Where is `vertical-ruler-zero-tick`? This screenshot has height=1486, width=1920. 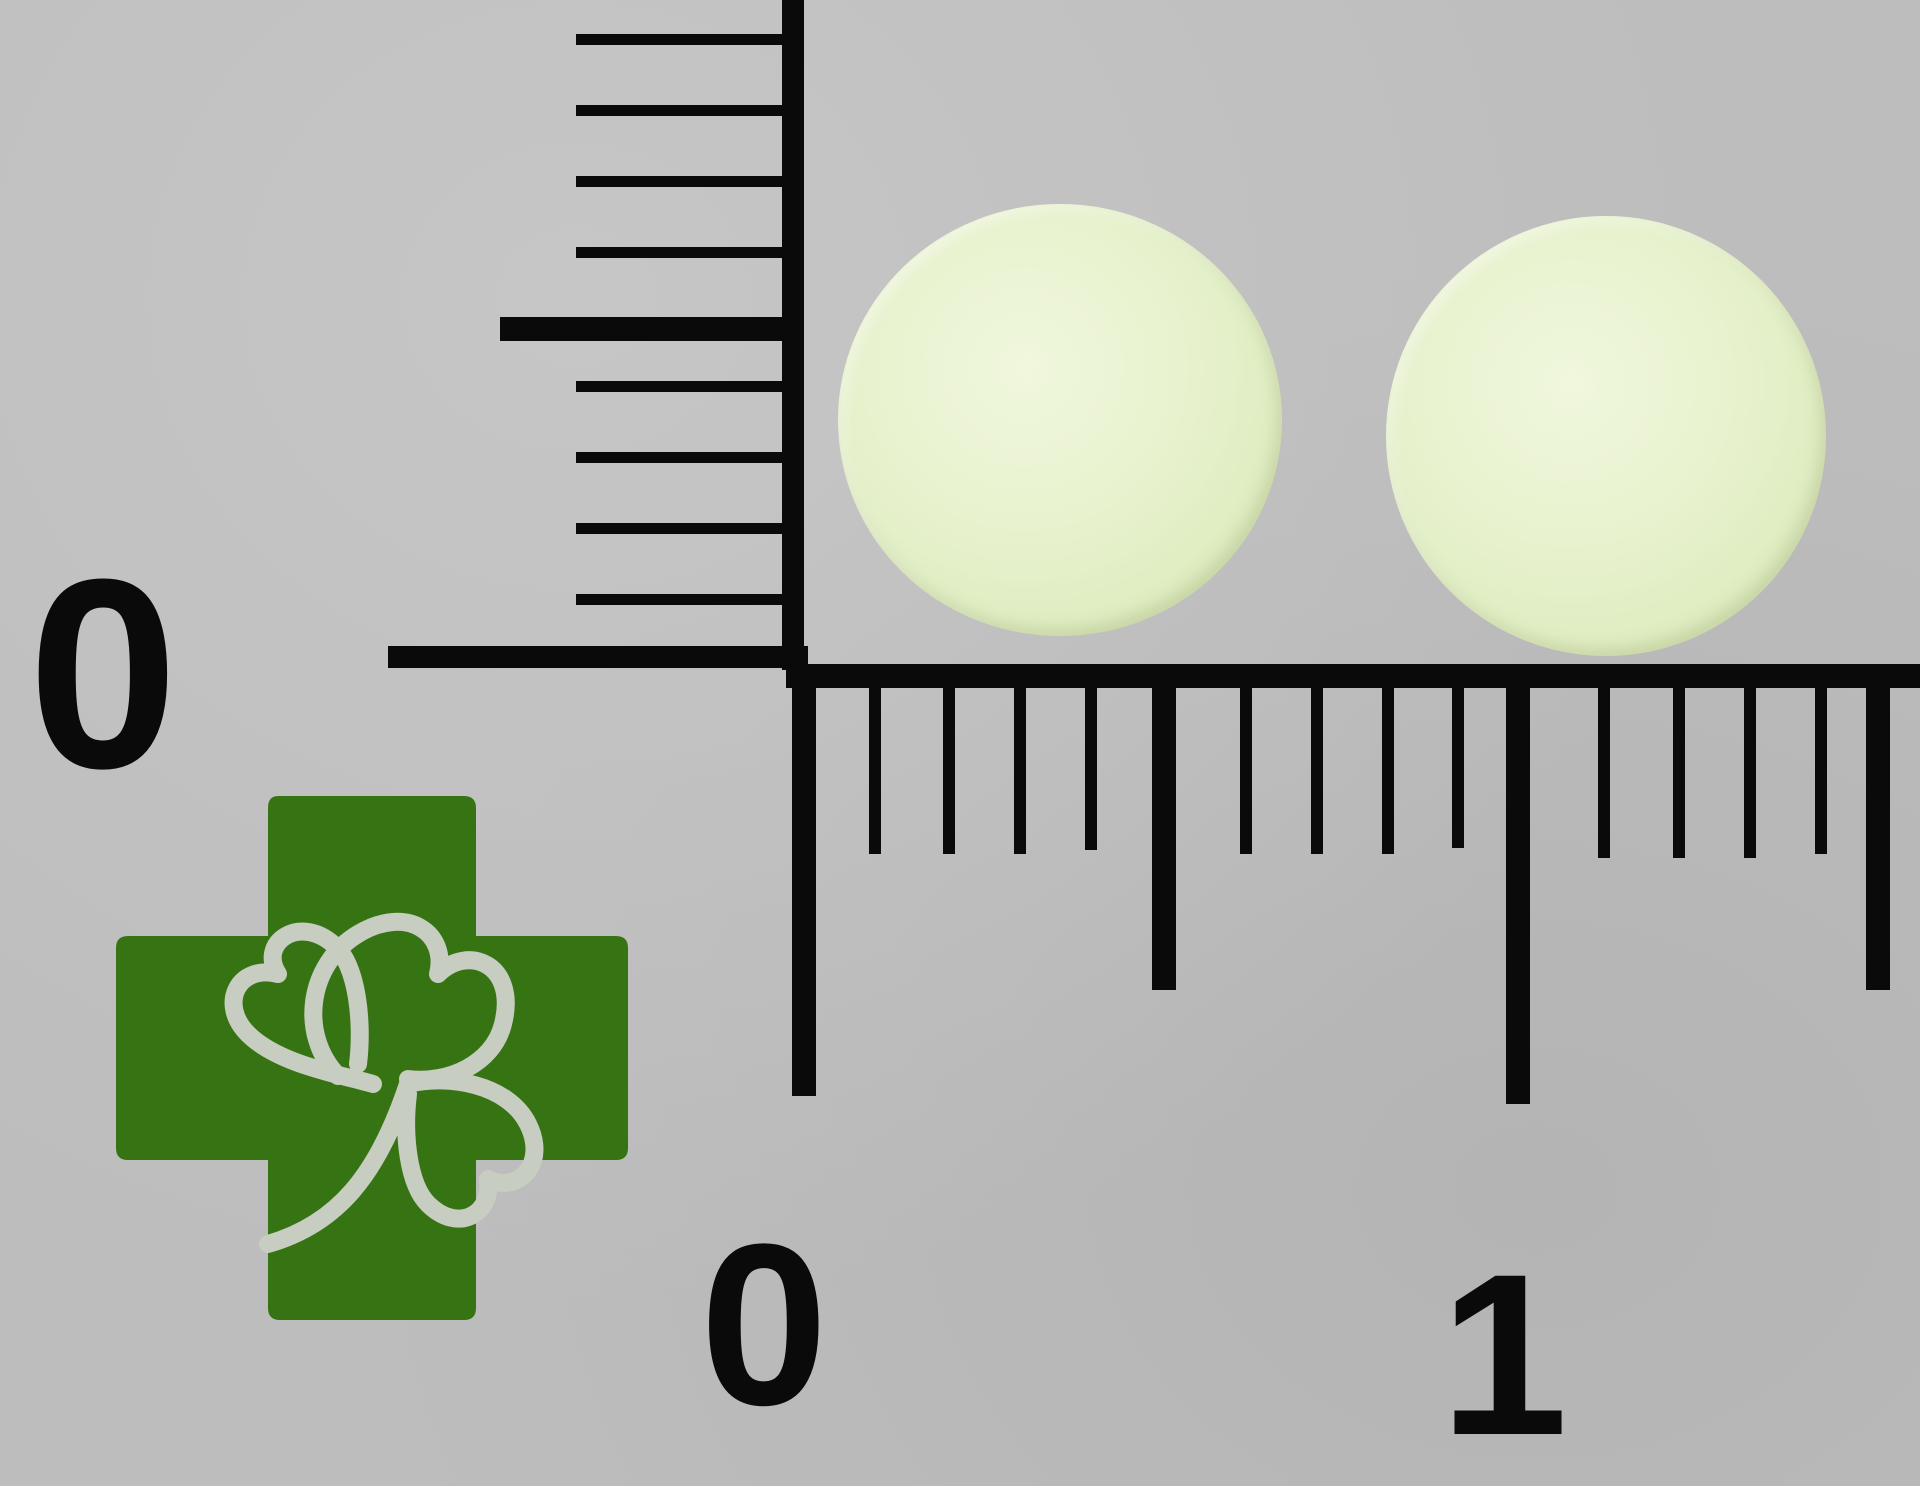
vertical-ruler-zero-tick is located at coordinates (598, 657).